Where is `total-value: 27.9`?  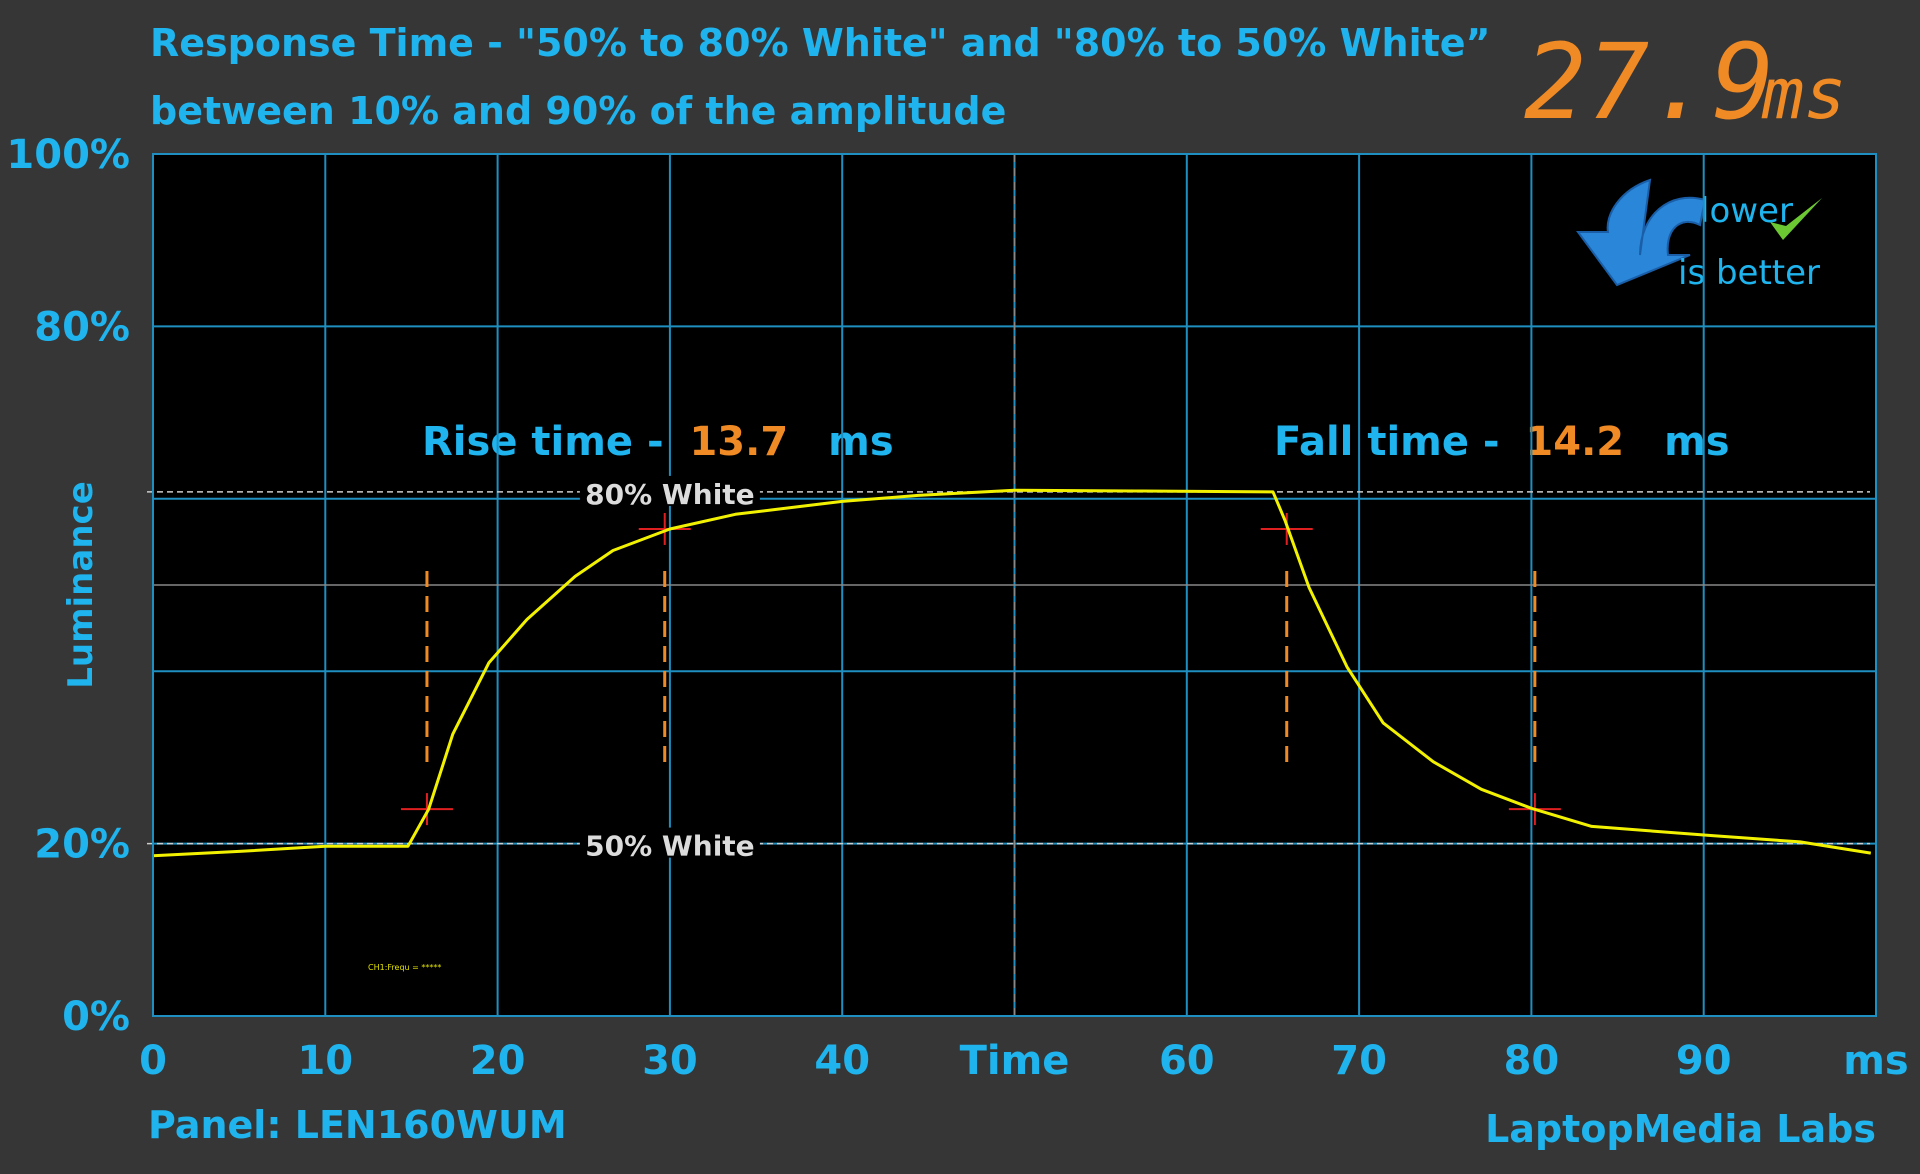
total-value: 27.9 is located at coordinates (1649, 82).